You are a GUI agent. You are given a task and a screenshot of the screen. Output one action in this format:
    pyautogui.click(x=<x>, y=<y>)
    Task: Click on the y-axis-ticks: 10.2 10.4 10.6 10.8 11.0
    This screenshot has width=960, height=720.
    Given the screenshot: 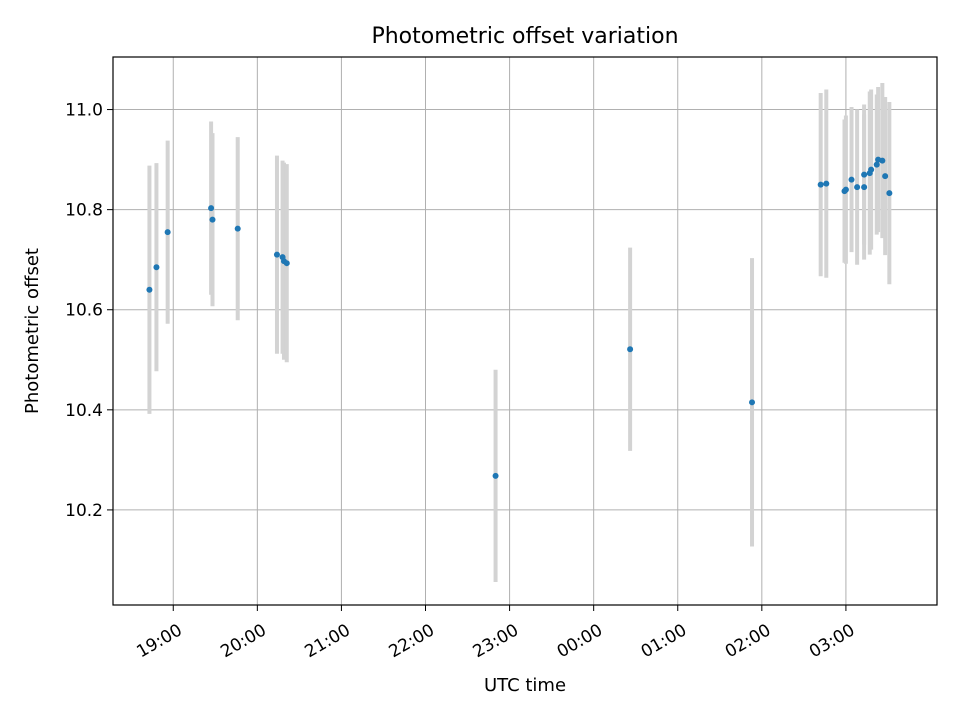 What is the action you would take?
    pyautogui.click(x=89, y=311)
    